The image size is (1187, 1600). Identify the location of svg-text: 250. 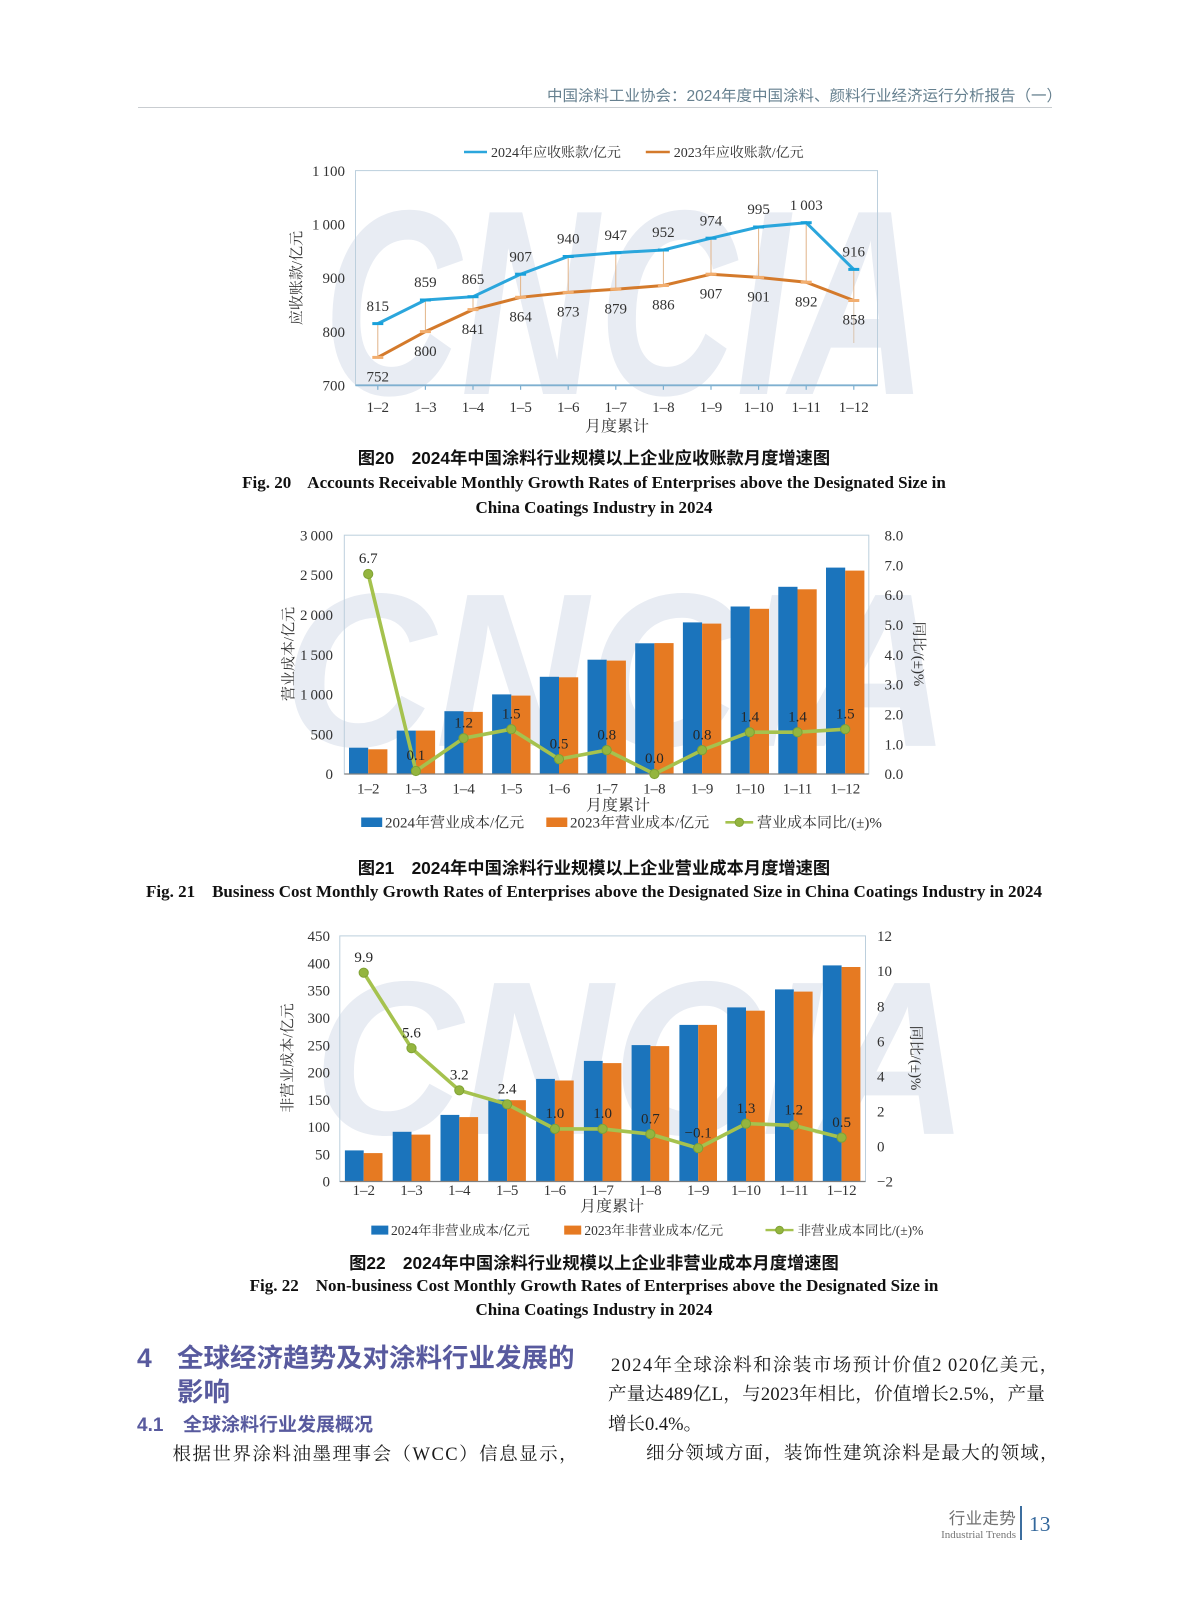
(319, 1046).